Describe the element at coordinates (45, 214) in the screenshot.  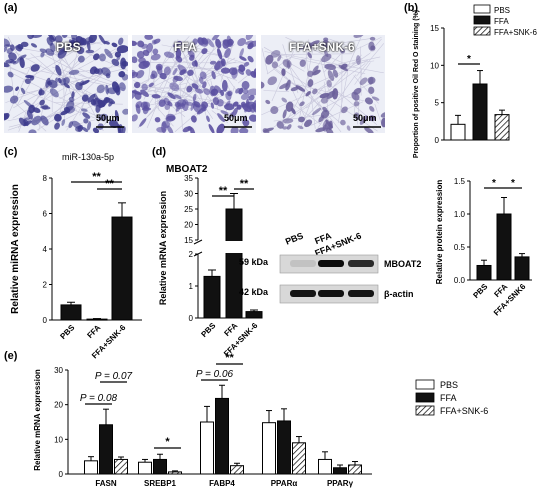
I see `chart-c-y-tick: 6` at that location.